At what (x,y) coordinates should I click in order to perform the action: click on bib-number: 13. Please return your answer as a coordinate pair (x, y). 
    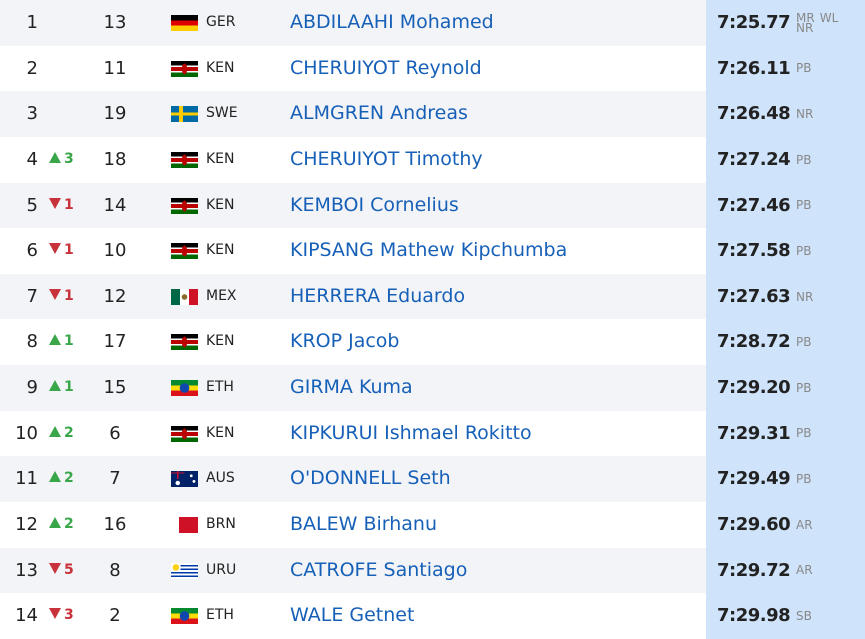
    Looking at the image, I should click on (115, 22).